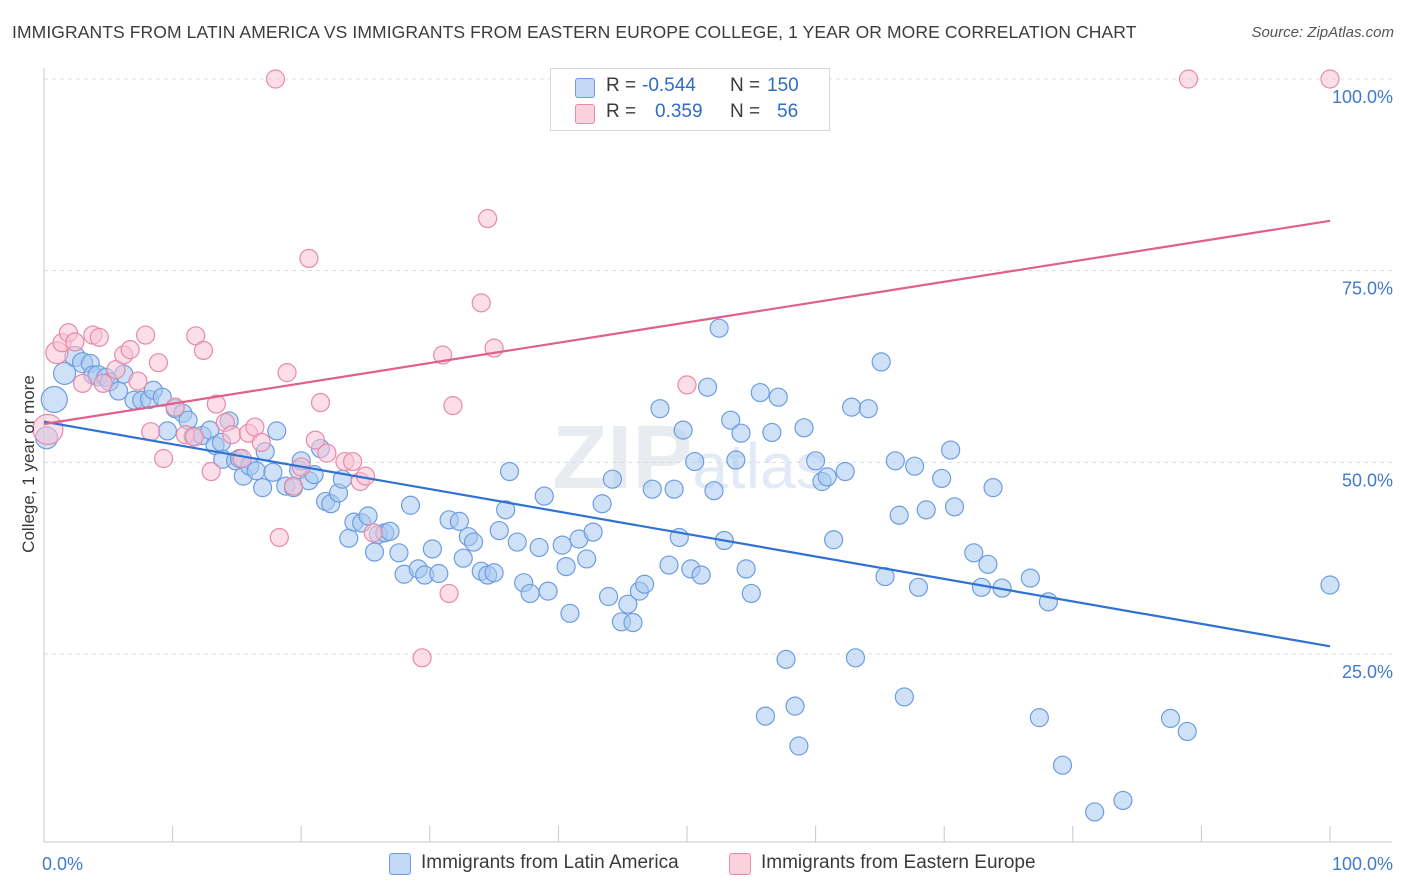  I want to click on legend-label: Immigrants from Eastern Europe, so click(898, 862).